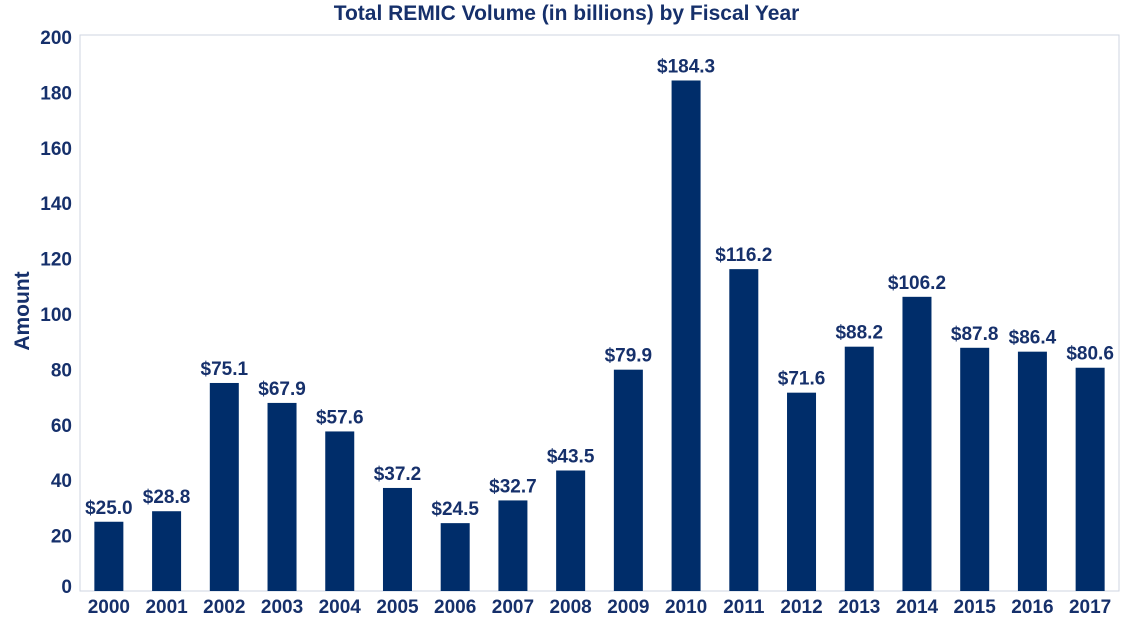  Describe the element at coordinates (686, 66) in the screenshot. I see `data-label-2010: $184.3` at that location.